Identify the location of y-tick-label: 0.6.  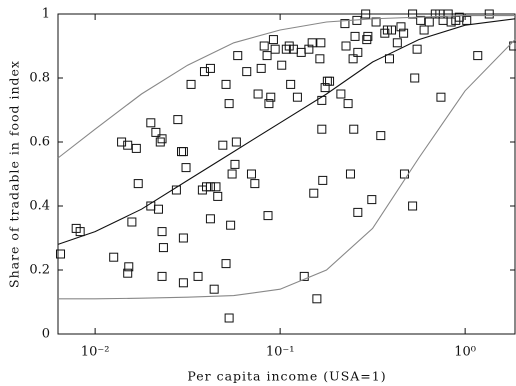
(39, 142).